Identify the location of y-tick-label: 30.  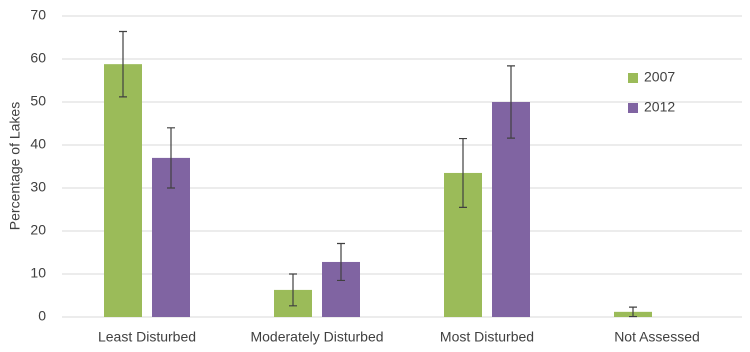
(38, 187).